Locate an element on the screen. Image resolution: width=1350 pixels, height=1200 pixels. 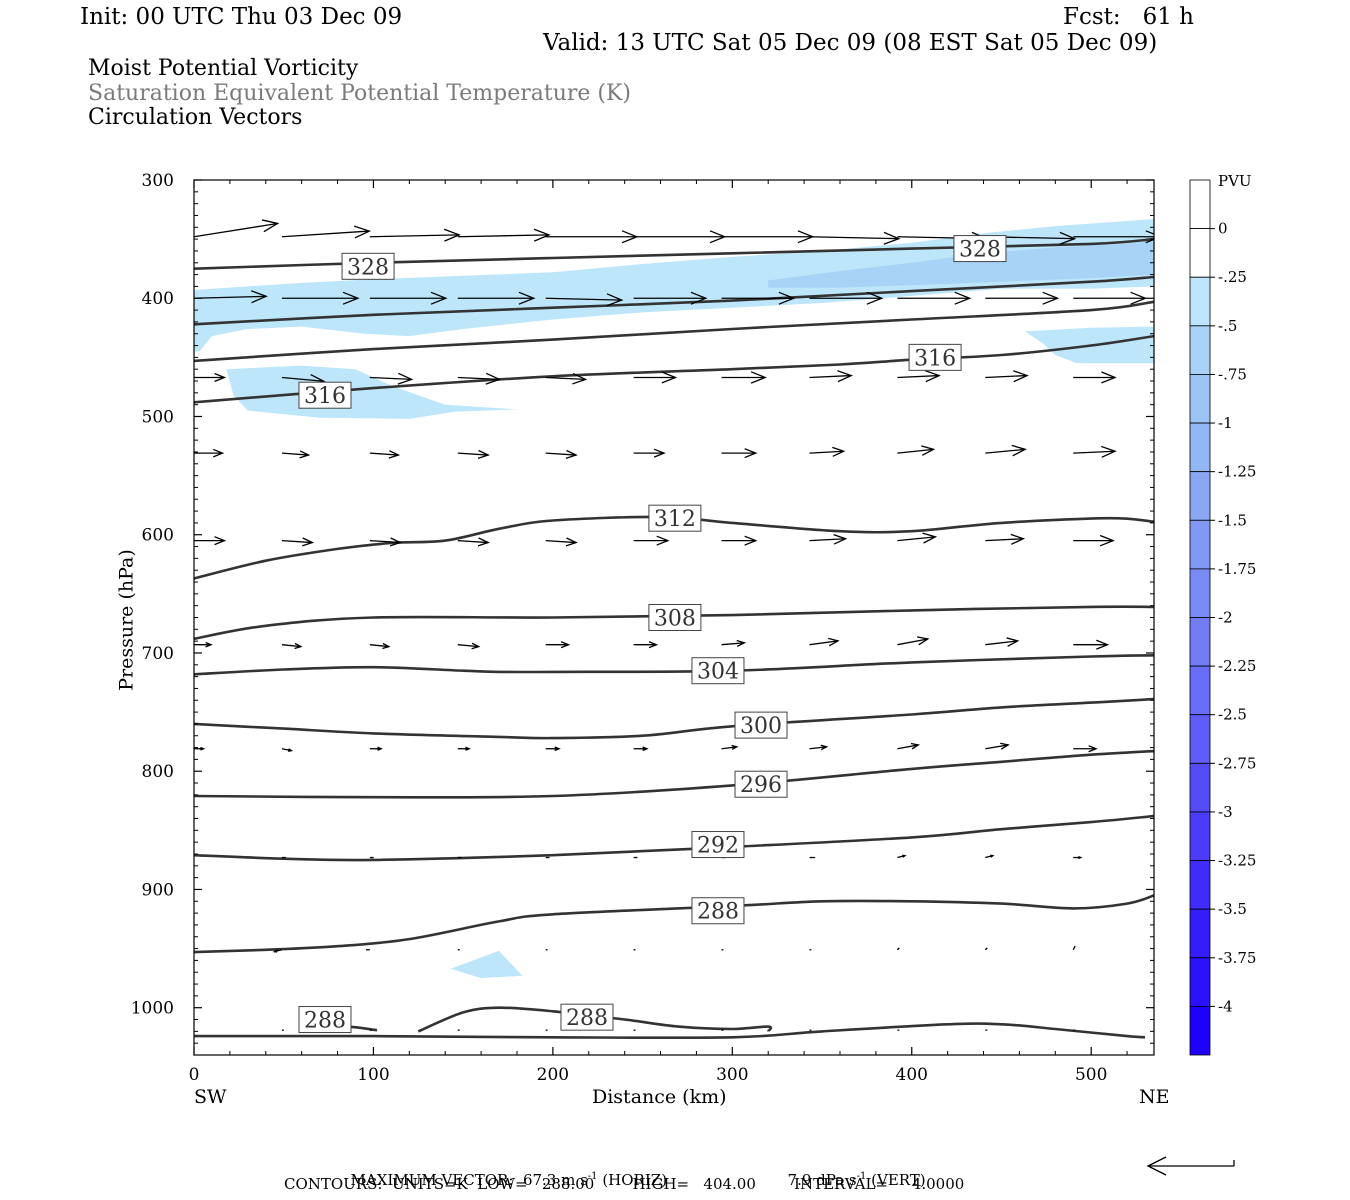
contour-label-text: 316 is located at coordinates (325, 396).